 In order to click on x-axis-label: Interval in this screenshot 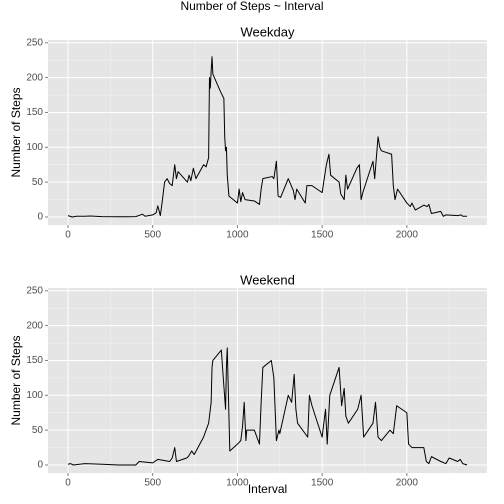, I will do `click(267, 489)`.